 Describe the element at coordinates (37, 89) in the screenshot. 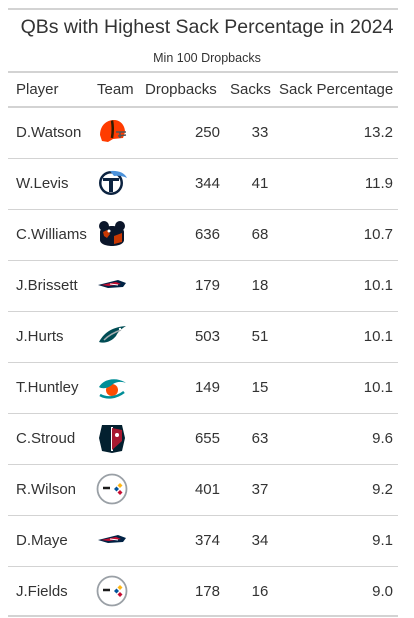

I see `column-header-player: Player` at that location.